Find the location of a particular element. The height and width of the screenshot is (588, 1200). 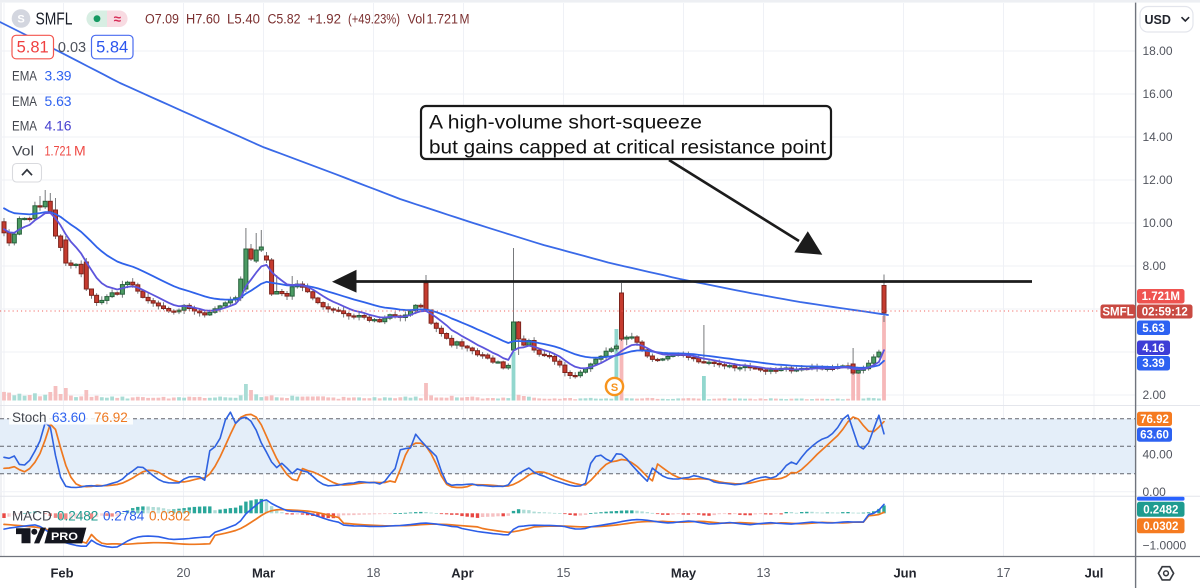

svg-text: 1.721M is located at coordinates (1161, 297).